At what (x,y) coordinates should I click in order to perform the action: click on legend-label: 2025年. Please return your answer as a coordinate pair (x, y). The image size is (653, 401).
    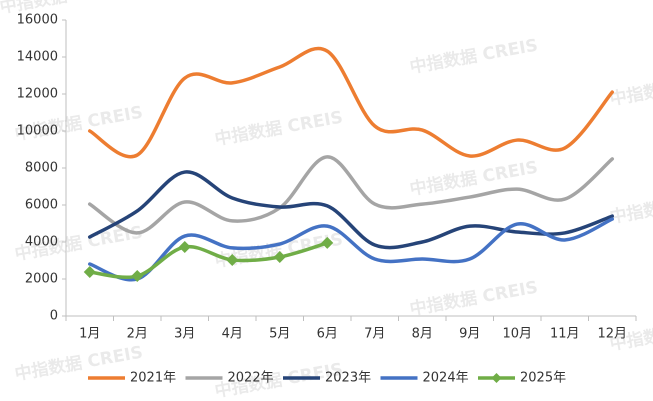
    Looking at the image, I should click on (543, 378).